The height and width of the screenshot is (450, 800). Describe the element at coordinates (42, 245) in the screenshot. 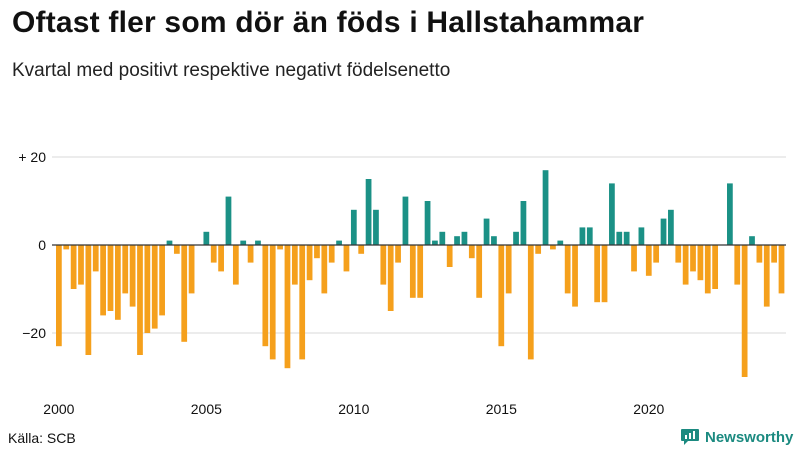

I see `y-tick-label: 0` at that location.